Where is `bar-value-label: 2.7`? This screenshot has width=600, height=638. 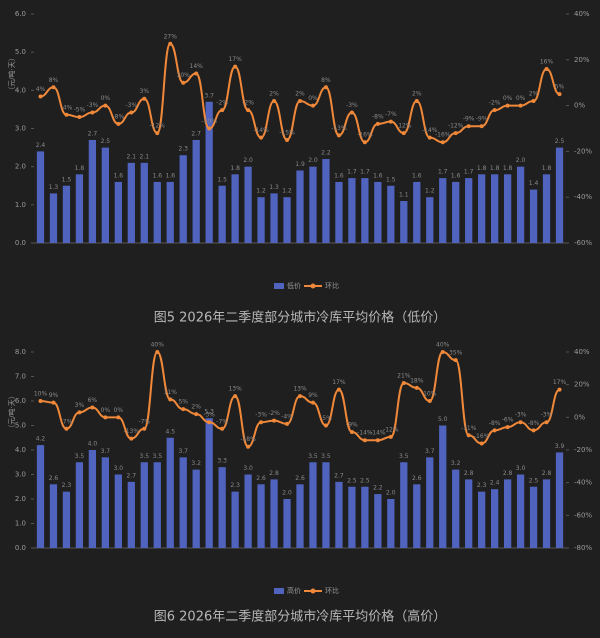
bar-value-label: 2.7 is located at coordinates (339, 475).